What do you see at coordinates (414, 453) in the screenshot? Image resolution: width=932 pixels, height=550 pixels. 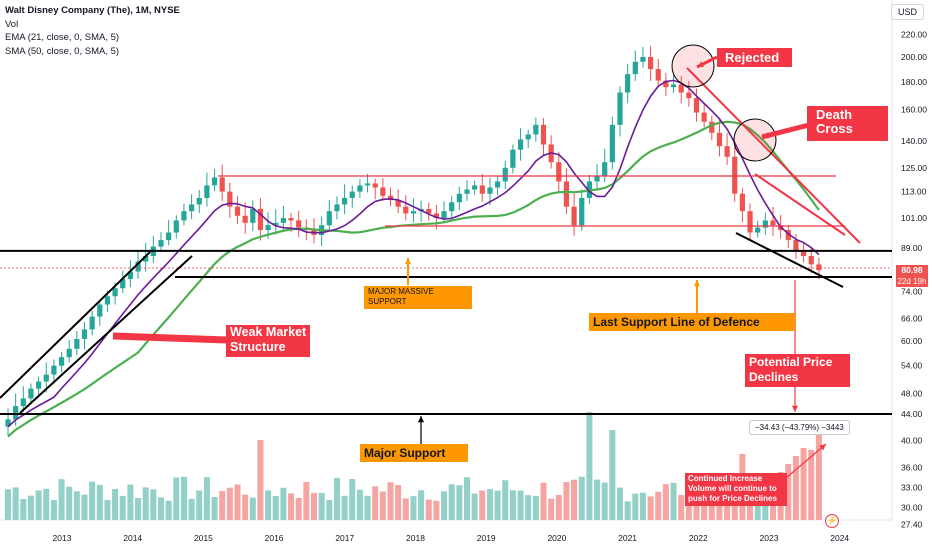 I see `major-support-label: Major Support` at bounding box center [414, 453].